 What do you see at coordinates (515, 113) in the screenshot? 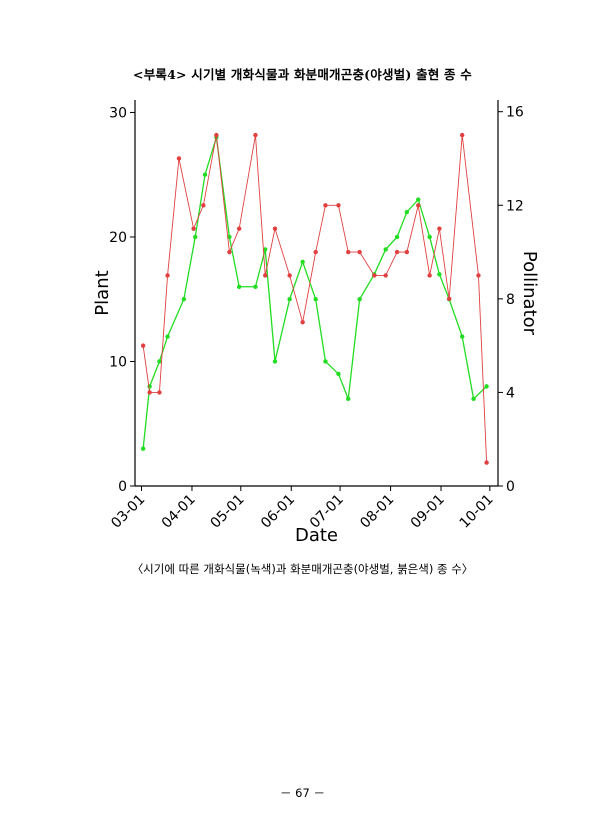
I see `y-tick-label-right: 16` at bounding box center [515, 113].